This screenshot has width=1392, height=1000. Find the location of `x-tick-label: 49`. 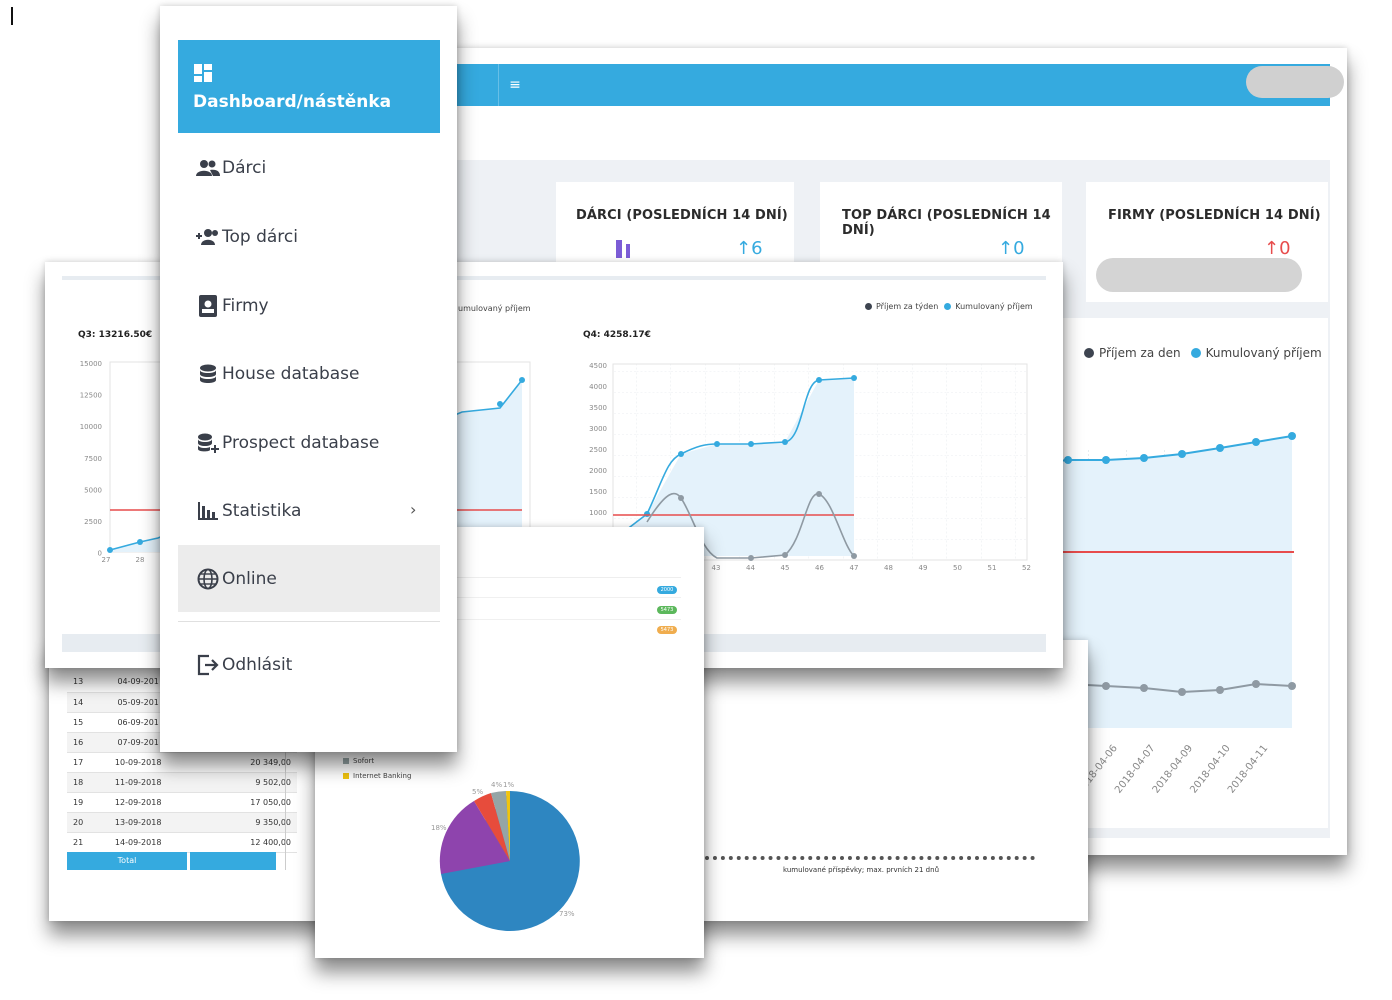

x-tick-label: 49 is located at coordinates (923, 568).